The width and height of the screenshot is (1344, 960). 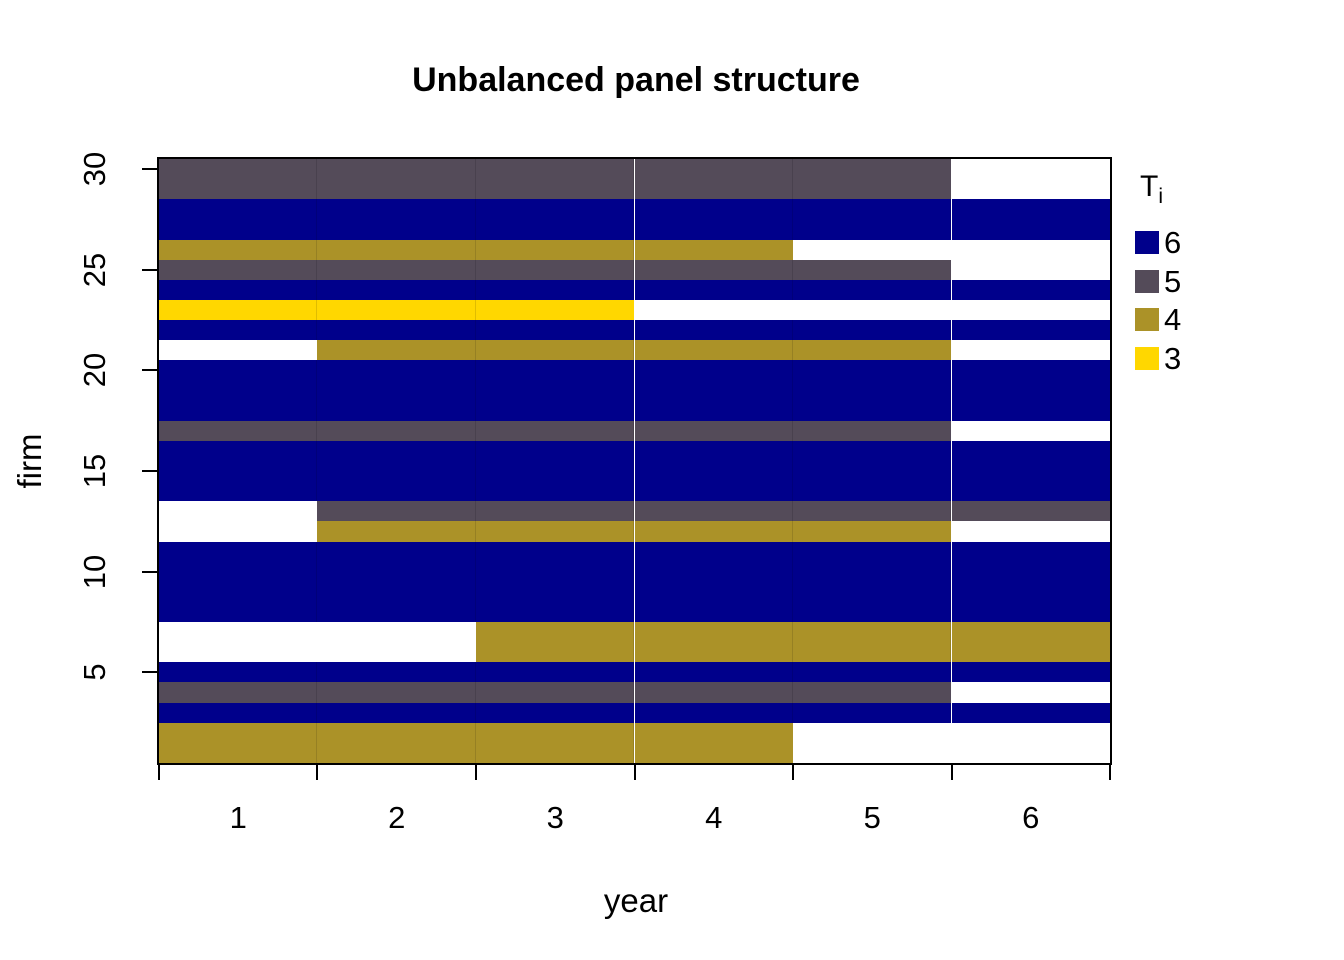 What do you see at coordinates (396, 330) in the screenshot?
I see `panel-cell-firm22-year2` at bounding box center [396, 330].